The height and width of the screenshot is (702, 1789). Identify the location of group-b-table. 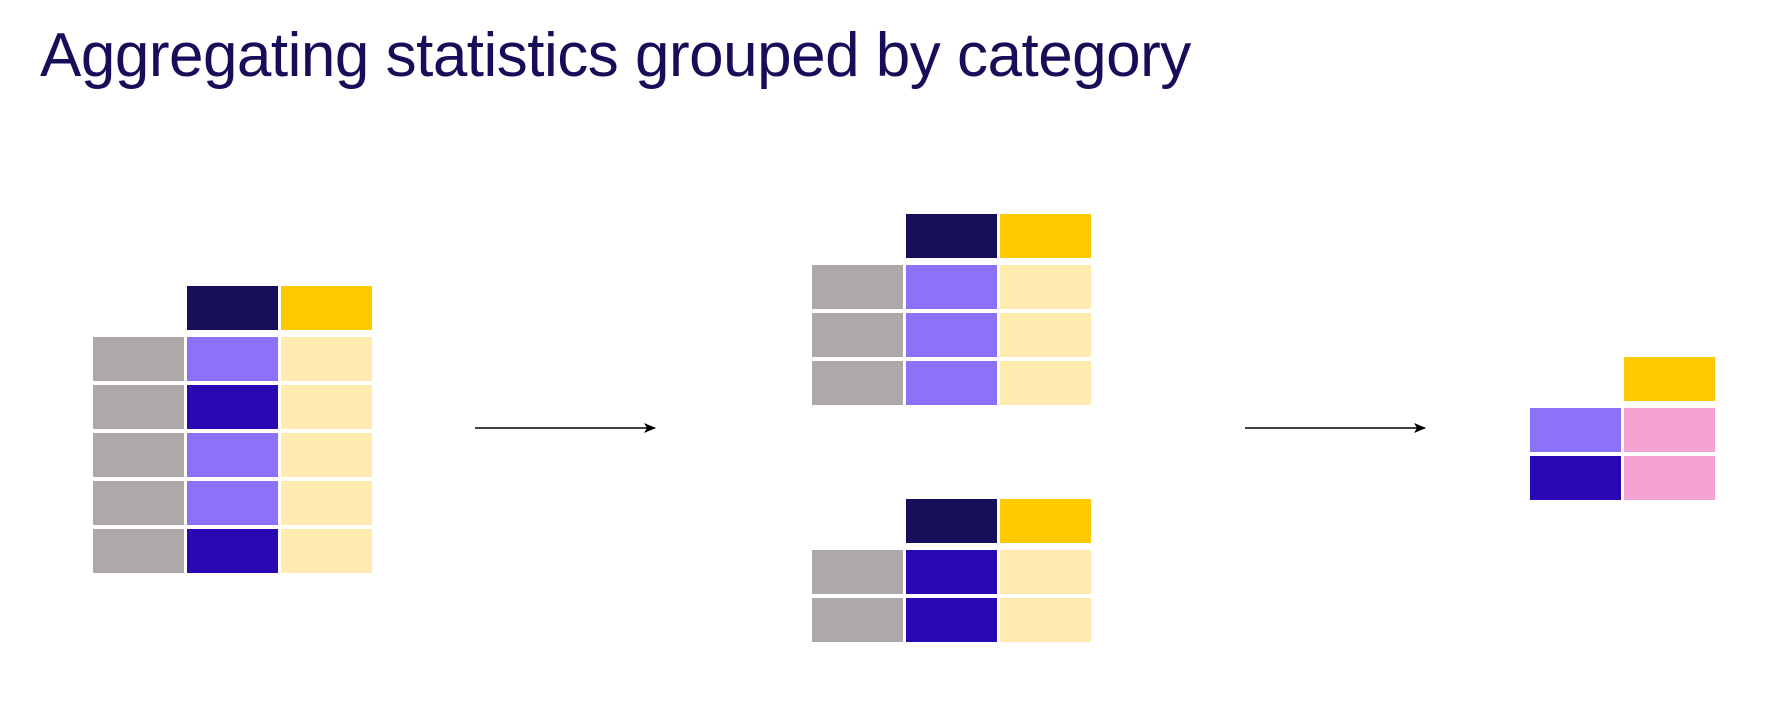
(951, 570).